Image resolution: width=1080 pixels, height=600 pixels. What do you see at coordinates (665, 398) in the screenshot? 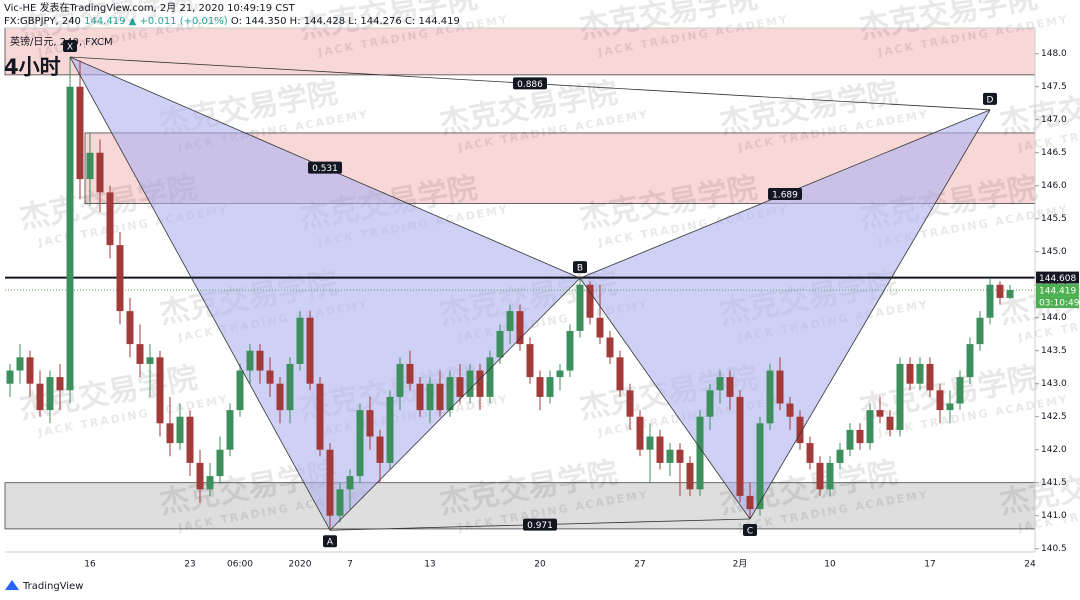
I see `pattern-leg` at bounding box center [665, 398].